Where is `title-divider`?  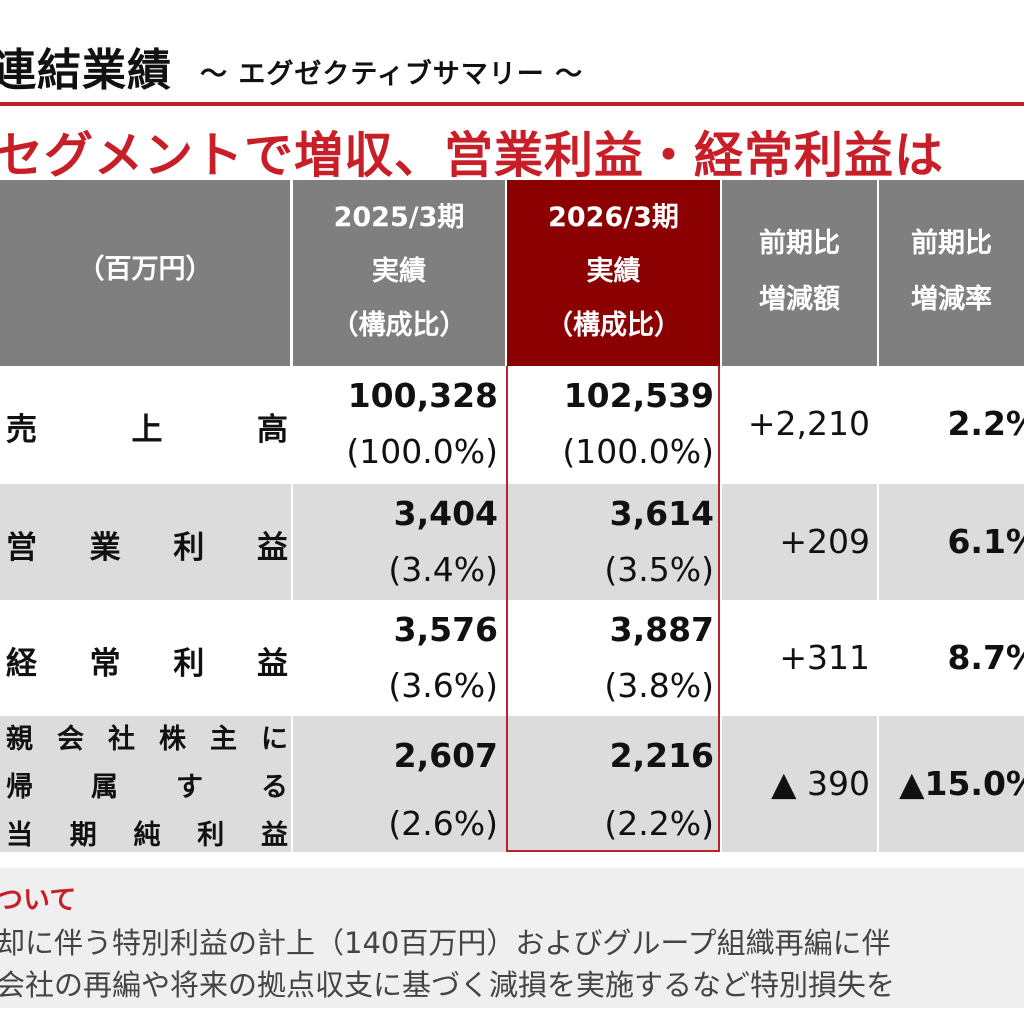 title-divider is located at coordinates (512, 104).